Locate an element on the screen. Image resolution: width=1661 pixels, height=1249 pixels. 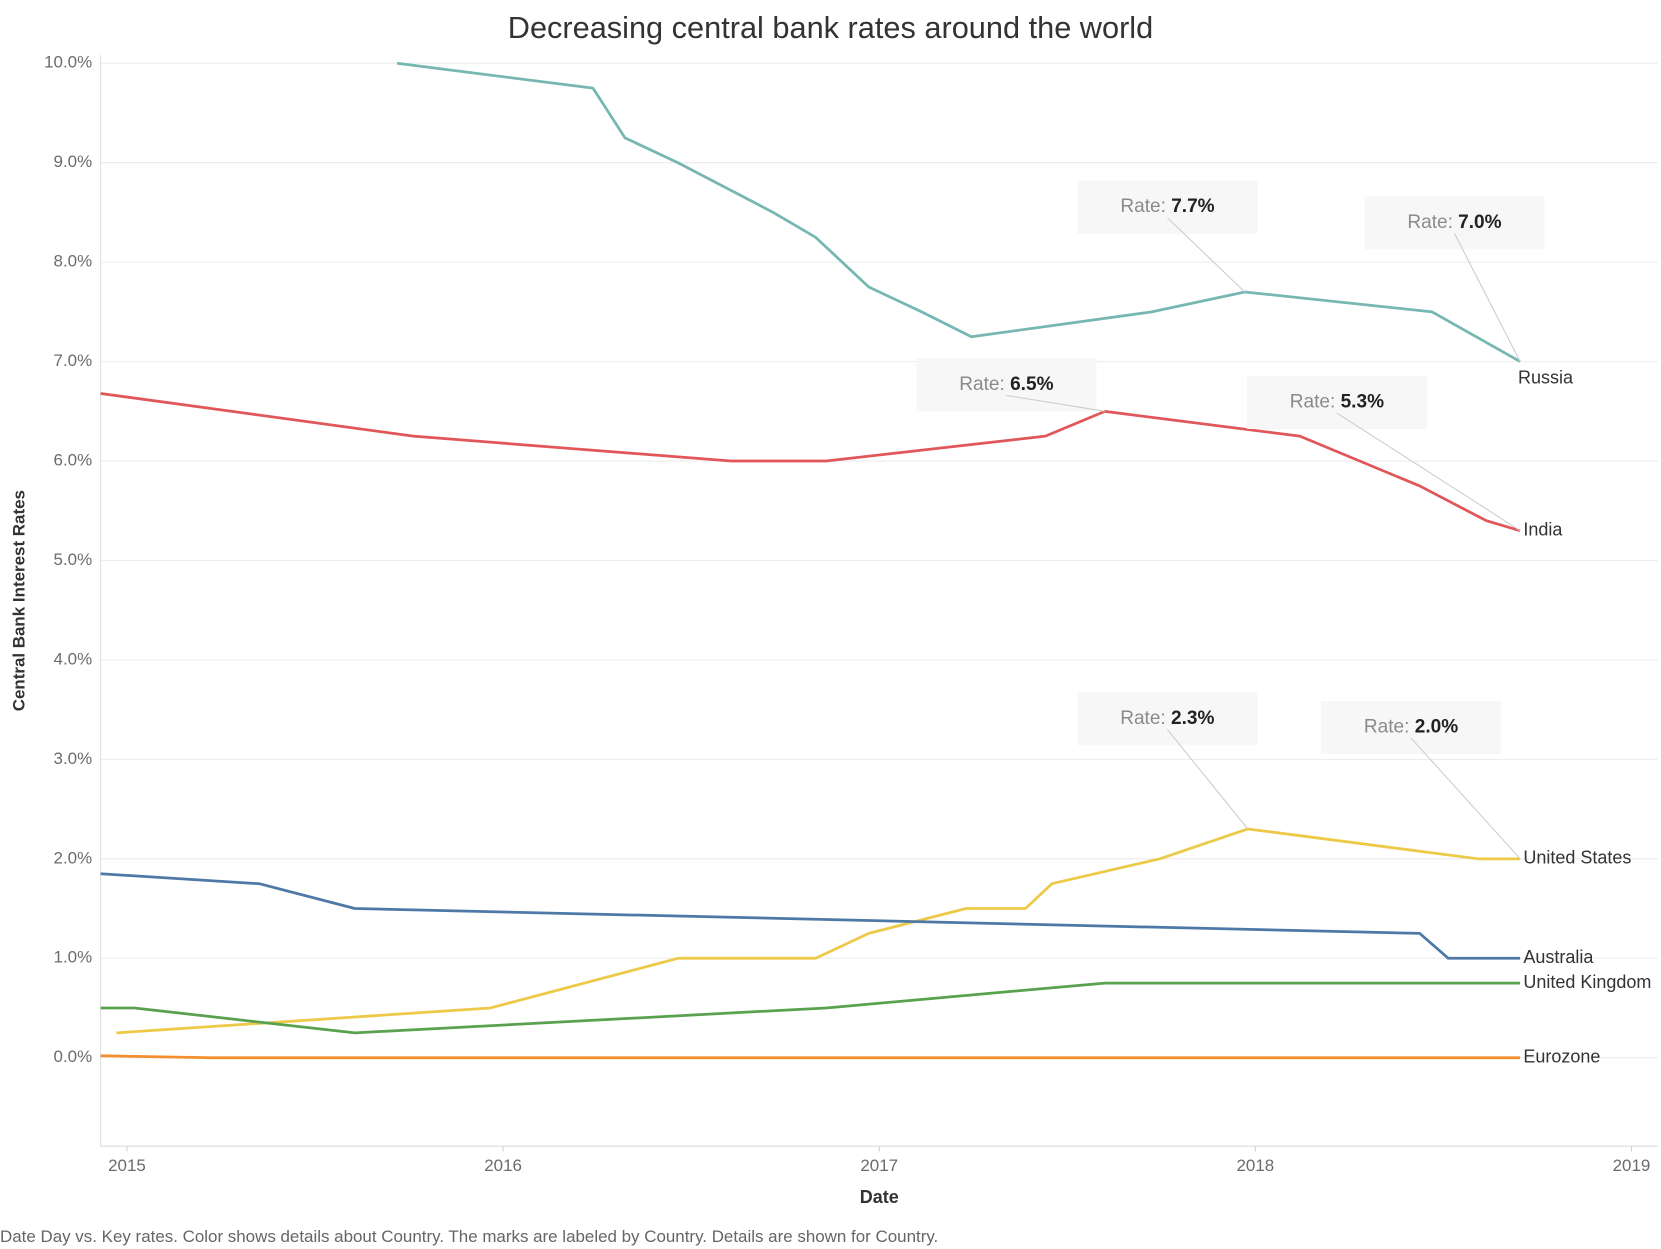
x-tick-label: 2016 is located at coordinates (503, 1165).